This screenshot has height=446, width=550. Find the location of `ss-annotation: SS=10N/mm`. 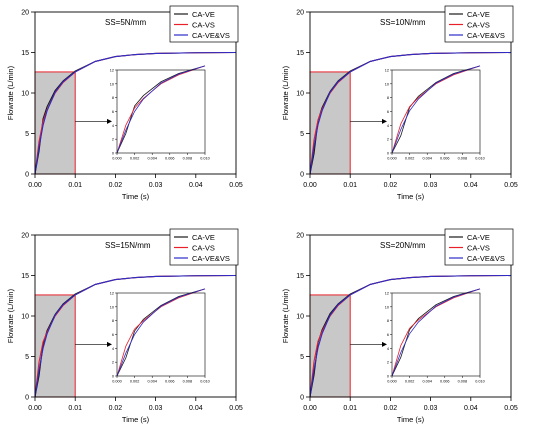

ss-annotation: SS=10N/mm is located at coordinates (403, 22).